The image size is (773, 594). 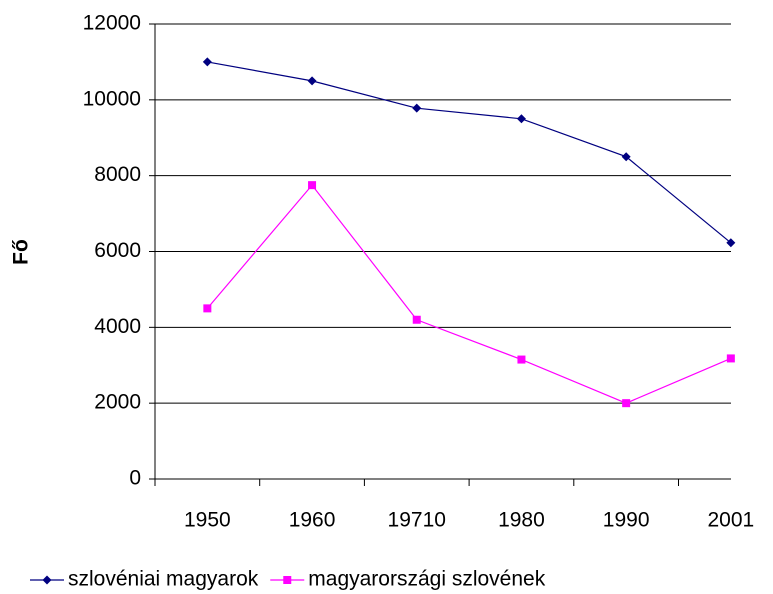 I want to click on x-tick-label: 1950, so click(x=207, y=520).